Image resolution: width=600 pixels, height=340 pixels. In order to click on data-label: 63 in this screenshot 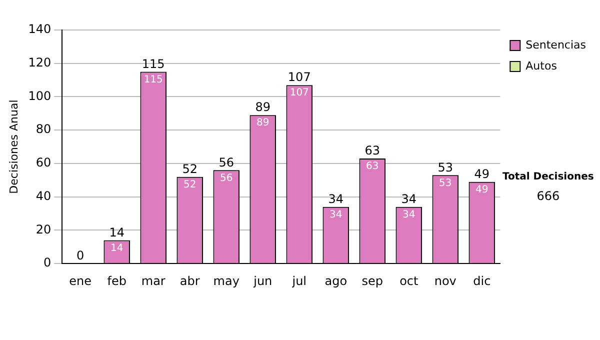, I will do `click(372, 166)`.